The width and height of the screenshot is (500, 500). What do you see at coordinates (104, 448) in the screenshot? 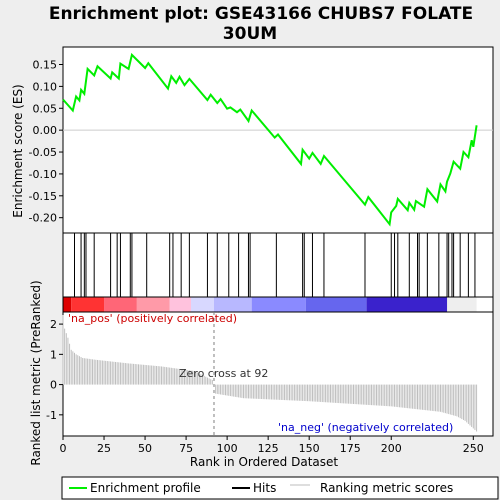
I see `xtick-label: 25` at bounding box center [104, 448].